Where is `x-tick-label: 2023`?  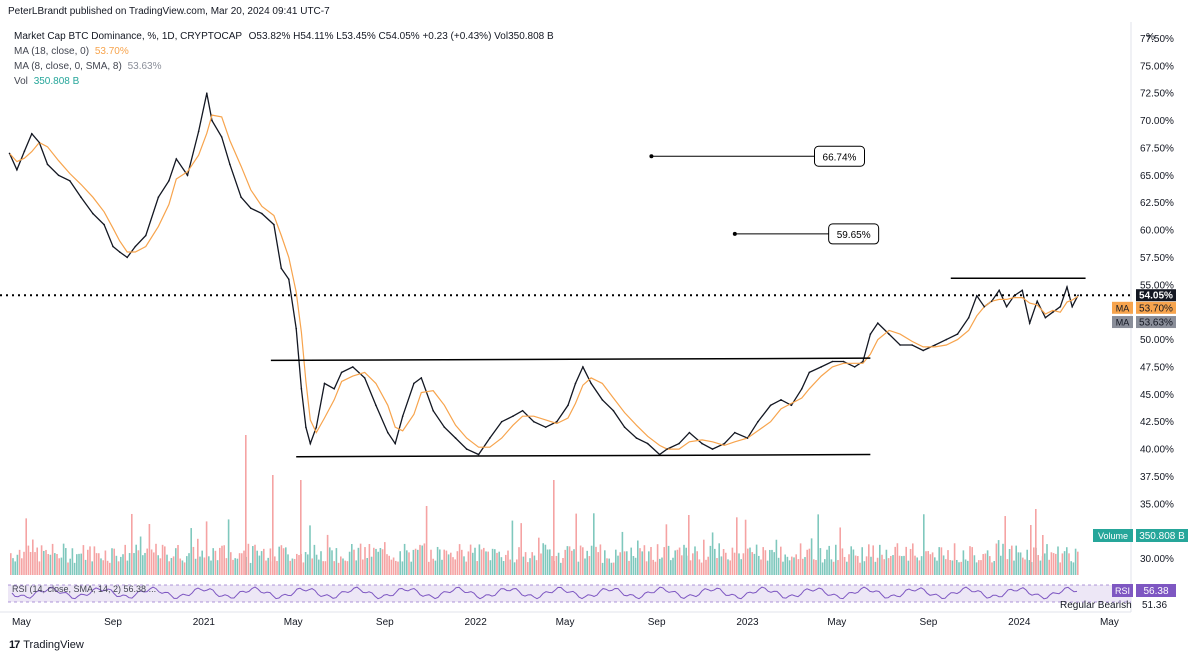
x-tick-label: 2023 is located at coordinates (747, 622).